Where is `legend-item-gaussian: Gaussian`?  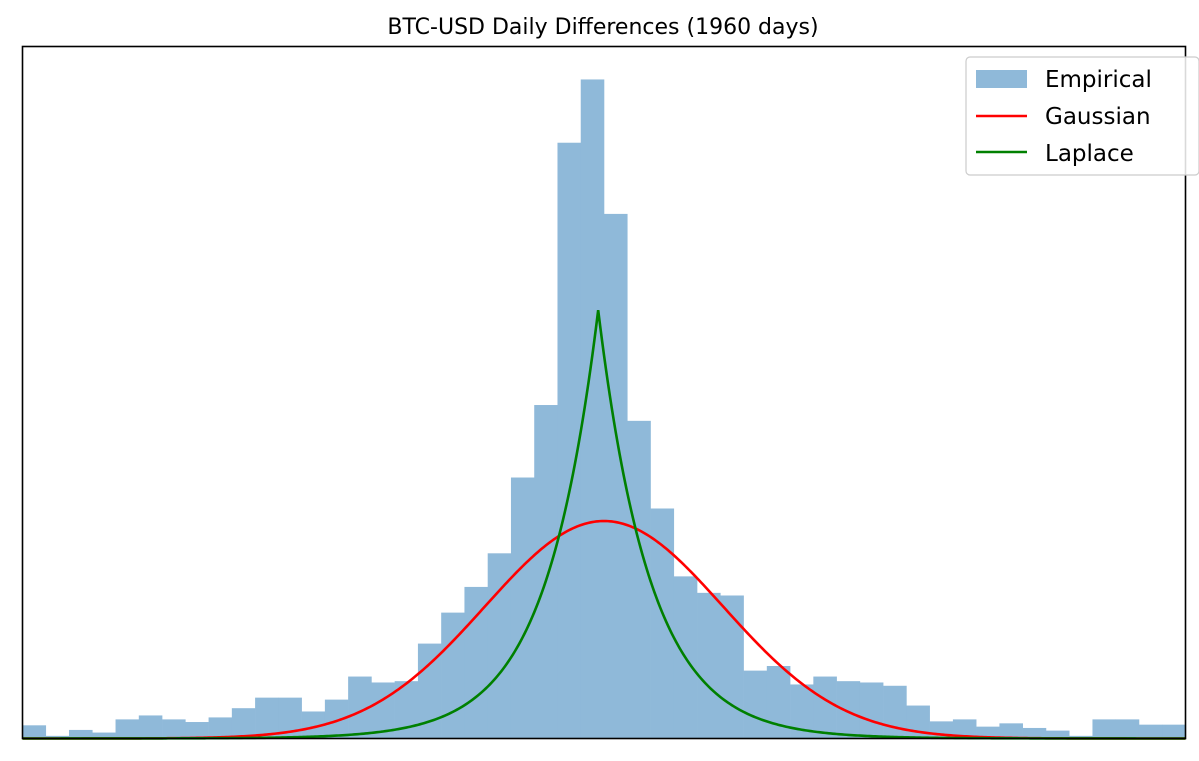
legend-item-gaussian: Gaussian is located at coordinates (1063, 117).